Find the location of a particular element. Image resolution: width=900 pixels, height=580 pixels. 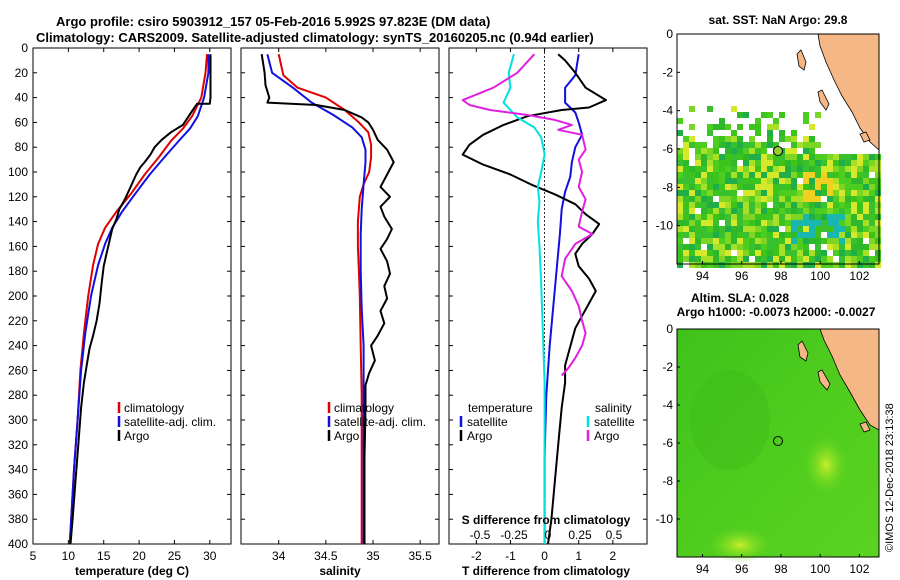

depth-tick-label: 400 is located at coordinates (18, 544).